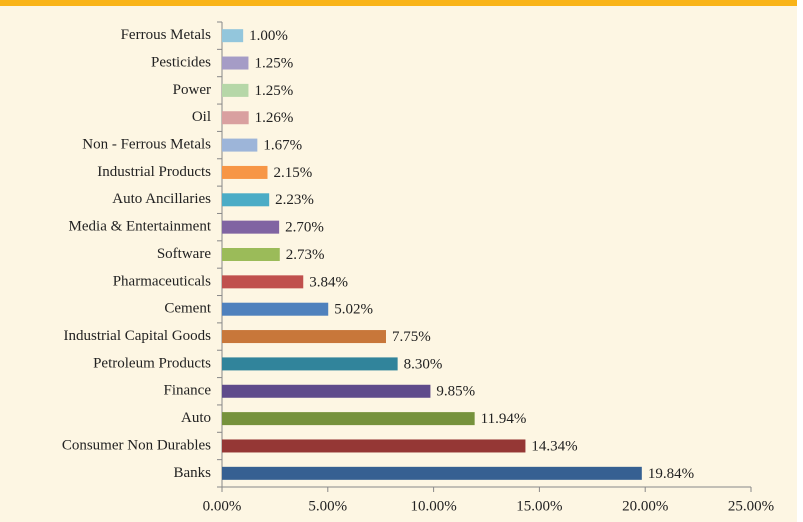  Describe the element at coordinates (423, 364) in the screenshot. I see `value-label: 8.30%` at that location.